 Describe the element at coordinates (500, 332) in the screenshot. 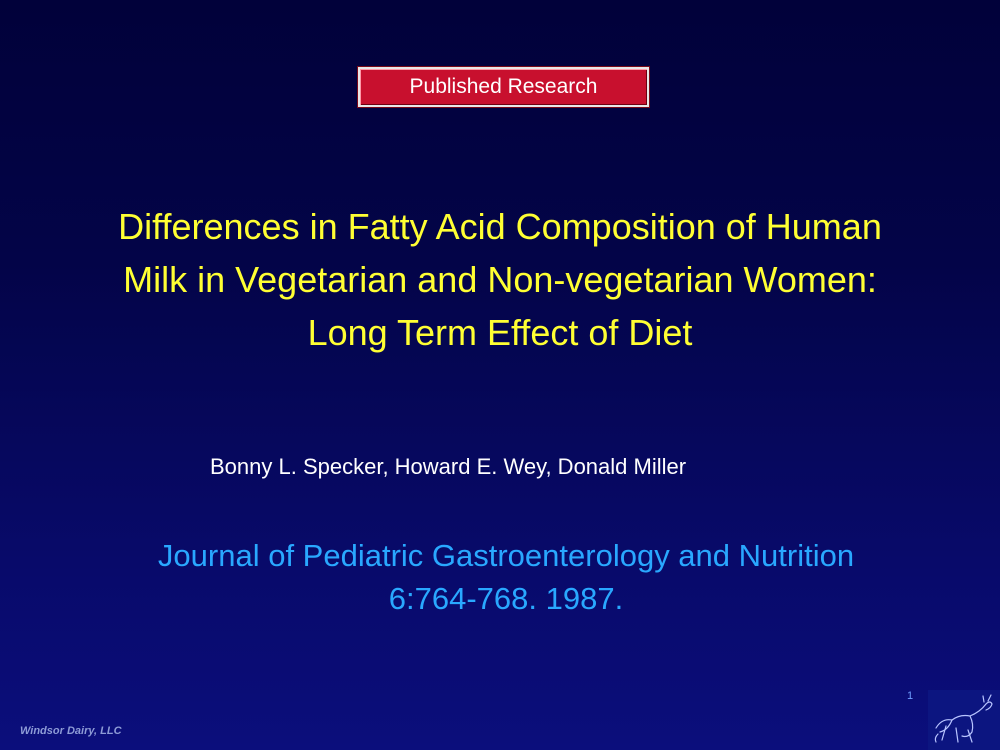

I see `title-line: Long Term Effect of Diet` at that location.